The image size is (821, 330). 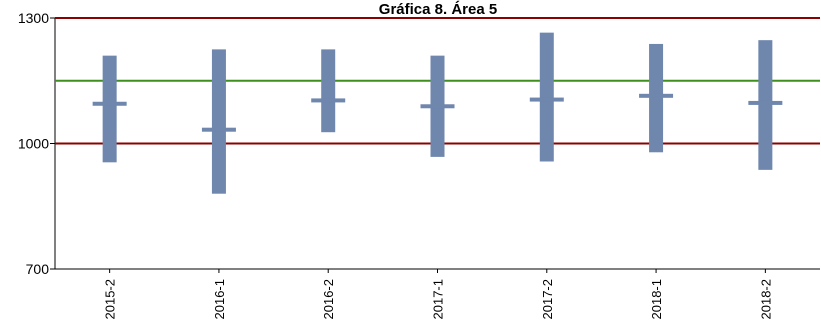 What do you see at coordinates (438, 9) in the screenshot?
I see `chart-title: Gráfica 8. Área 5` at bounding box center [438, 9].